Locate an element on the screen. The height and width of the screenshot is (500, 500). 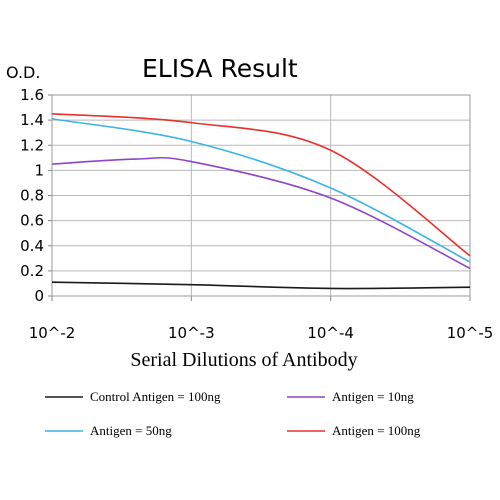
chart-title: ELISA Result is located at coordinates (220, 68).